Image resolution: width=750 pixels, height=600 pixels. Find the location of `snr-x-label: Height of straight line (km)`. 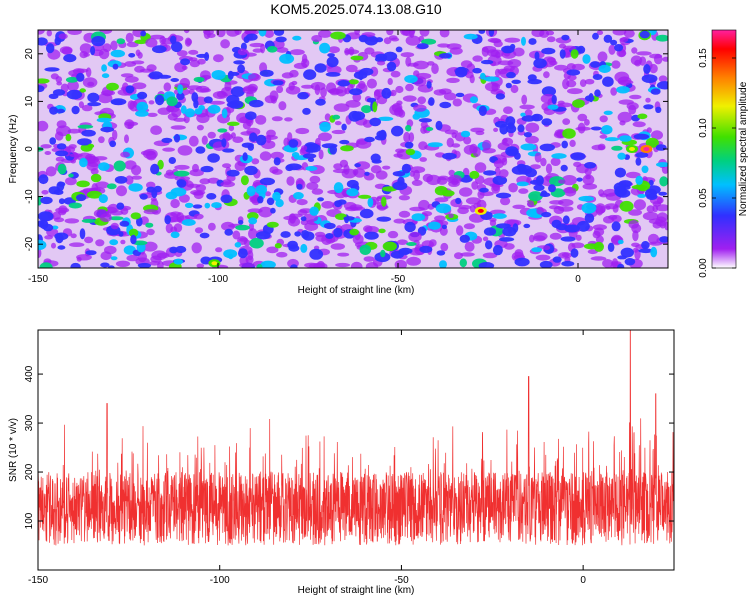

snr-x-label: Height of straight line (km) is located at coordinates (356, 590).